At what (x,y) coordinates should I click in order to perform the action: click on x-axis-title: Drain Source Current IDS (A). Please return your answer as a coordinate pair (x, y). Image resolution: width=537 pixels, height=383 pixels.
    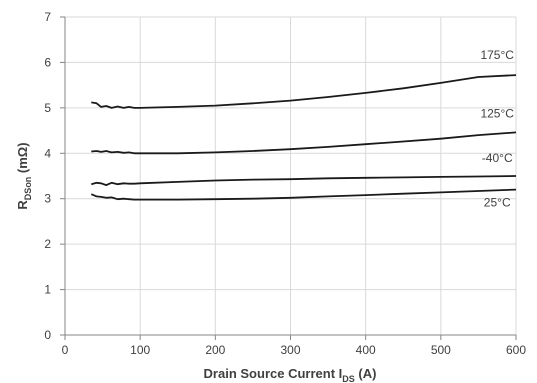
    Looking at the image, I should click on (290, 374).